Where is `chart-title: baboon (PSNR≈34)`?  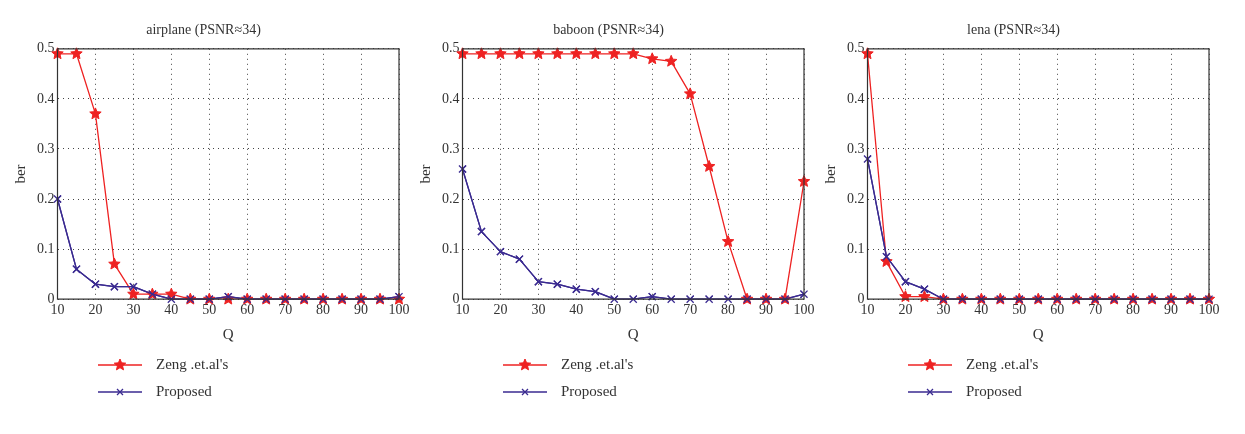 chart-title: baboon (PSNR≈34) is located at coordinates (609, 30).